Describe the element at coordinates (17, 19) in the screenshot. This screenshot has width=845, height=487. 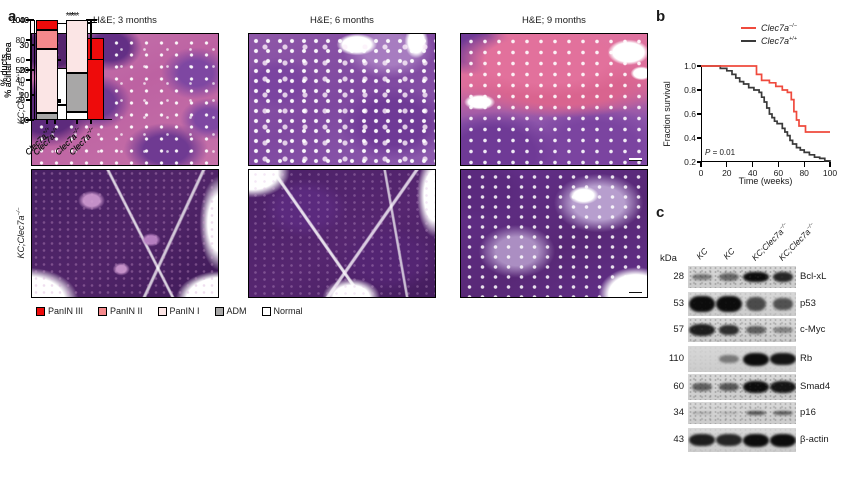
I see `y-tick-label: 100` at that location.